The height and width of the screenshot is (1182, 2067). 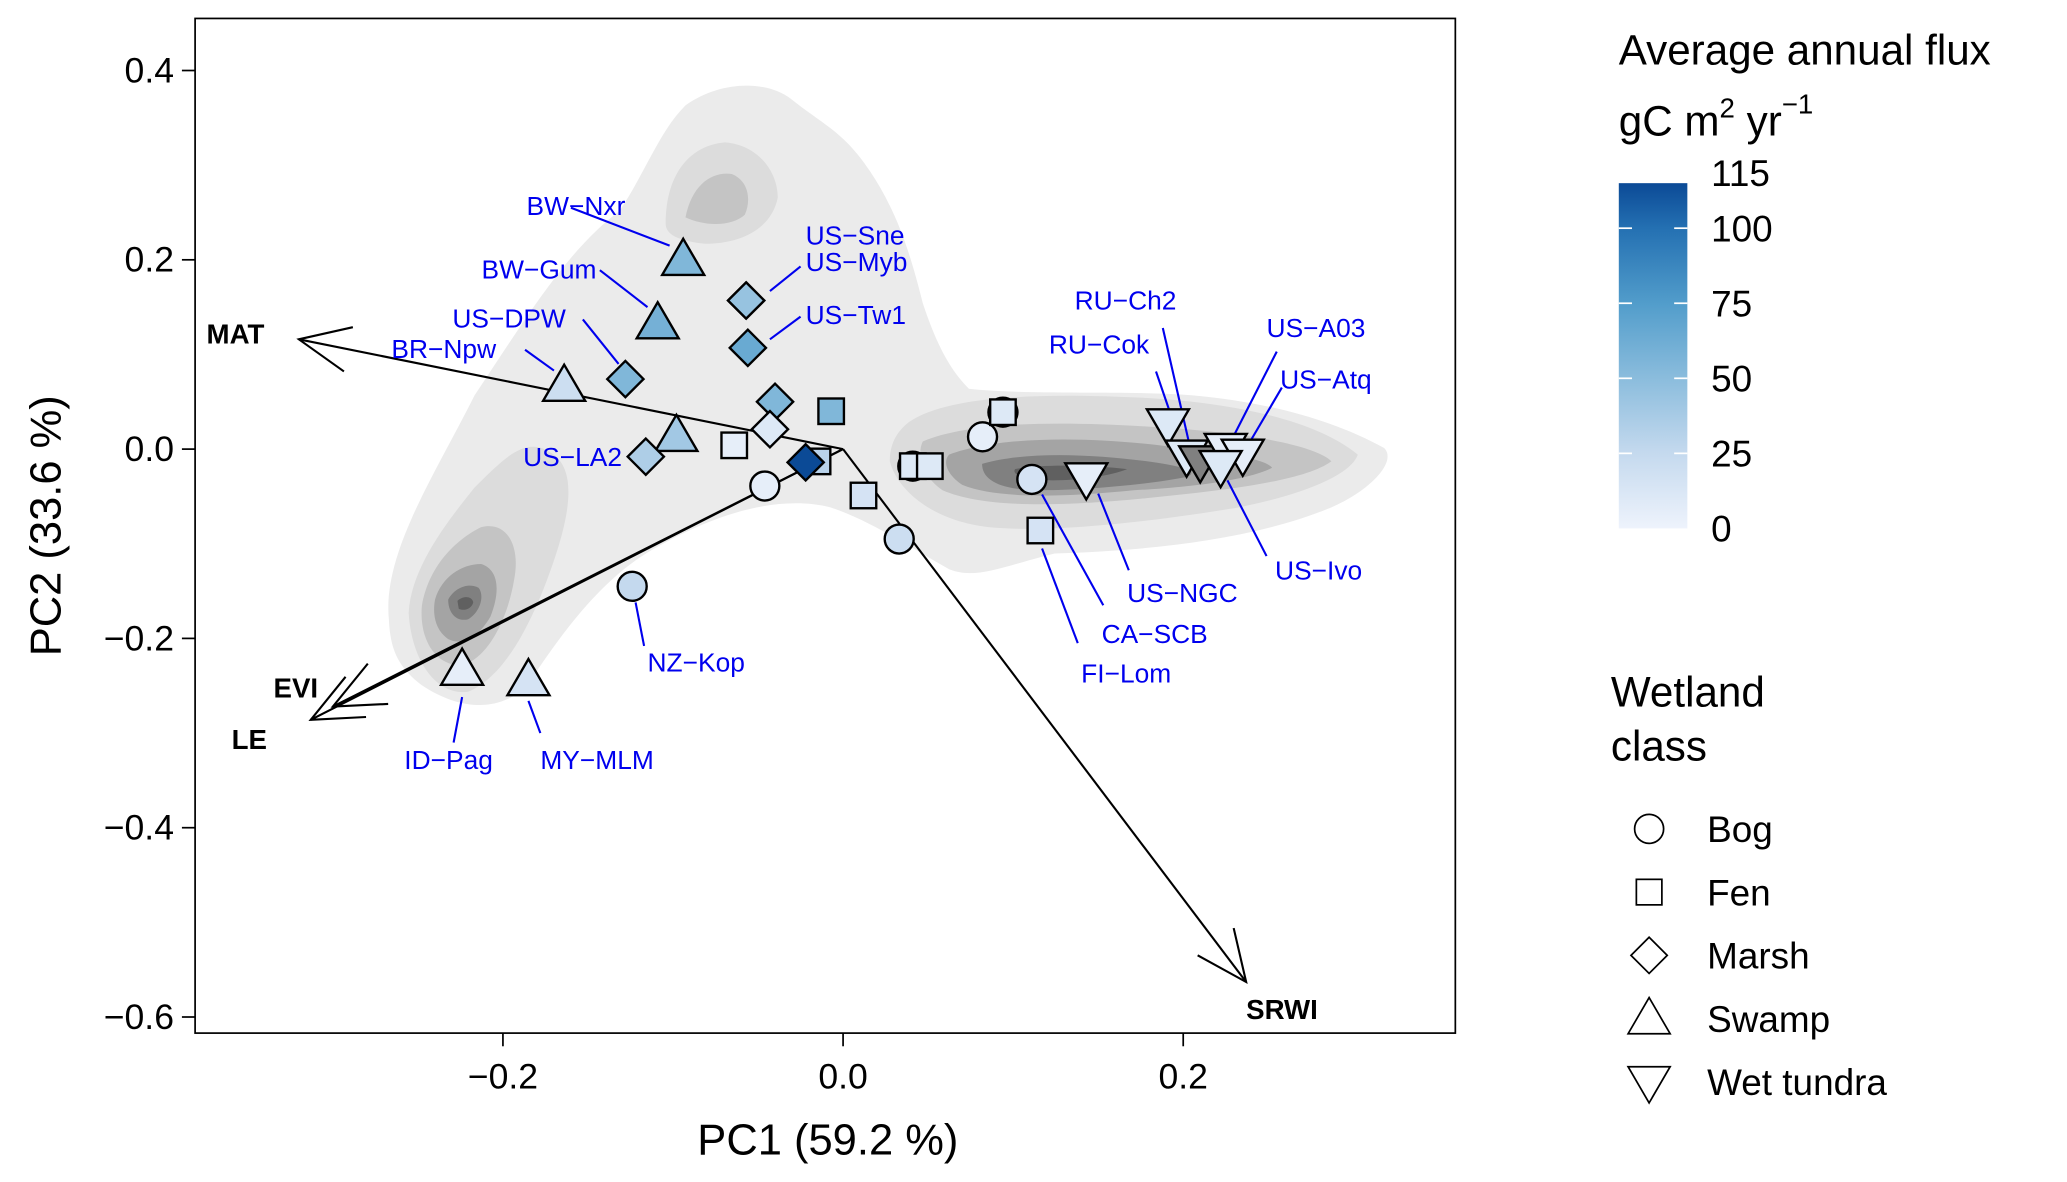 I want to click on legend-key-circle, so click(x=1649, y=829).